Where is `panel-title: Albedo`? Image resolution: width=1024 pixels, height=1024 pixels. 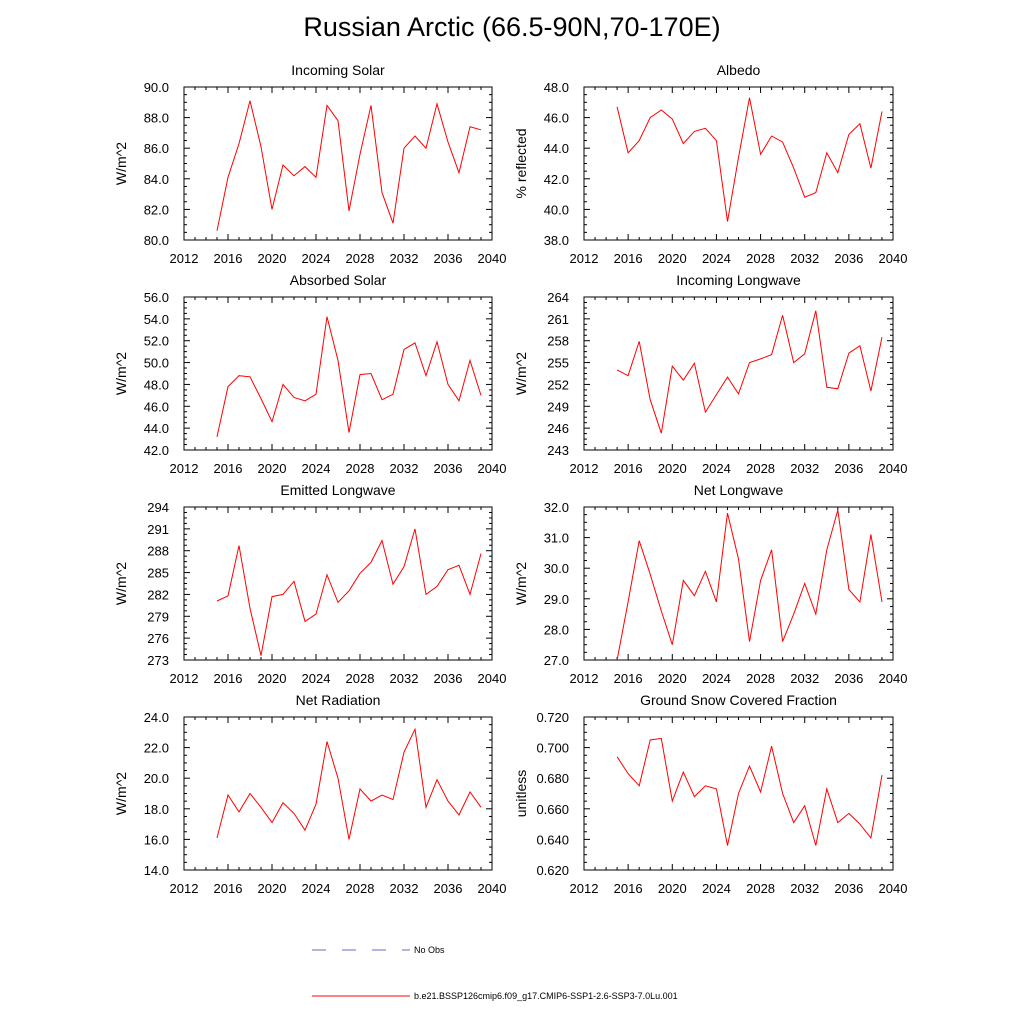
panel-title: Albedo is located at coordinates (739, 70).